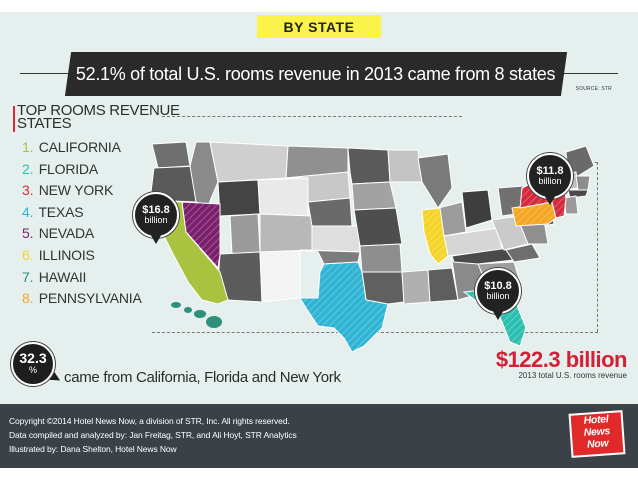 This screenshot has height=479, width=638. I want to click on rank-number: 7., so click(28, 276).